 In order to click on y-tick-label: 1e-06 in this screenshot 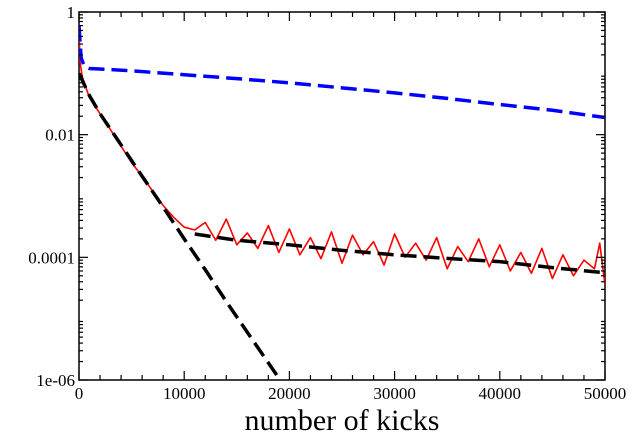, I will do `click(55, 380)`.